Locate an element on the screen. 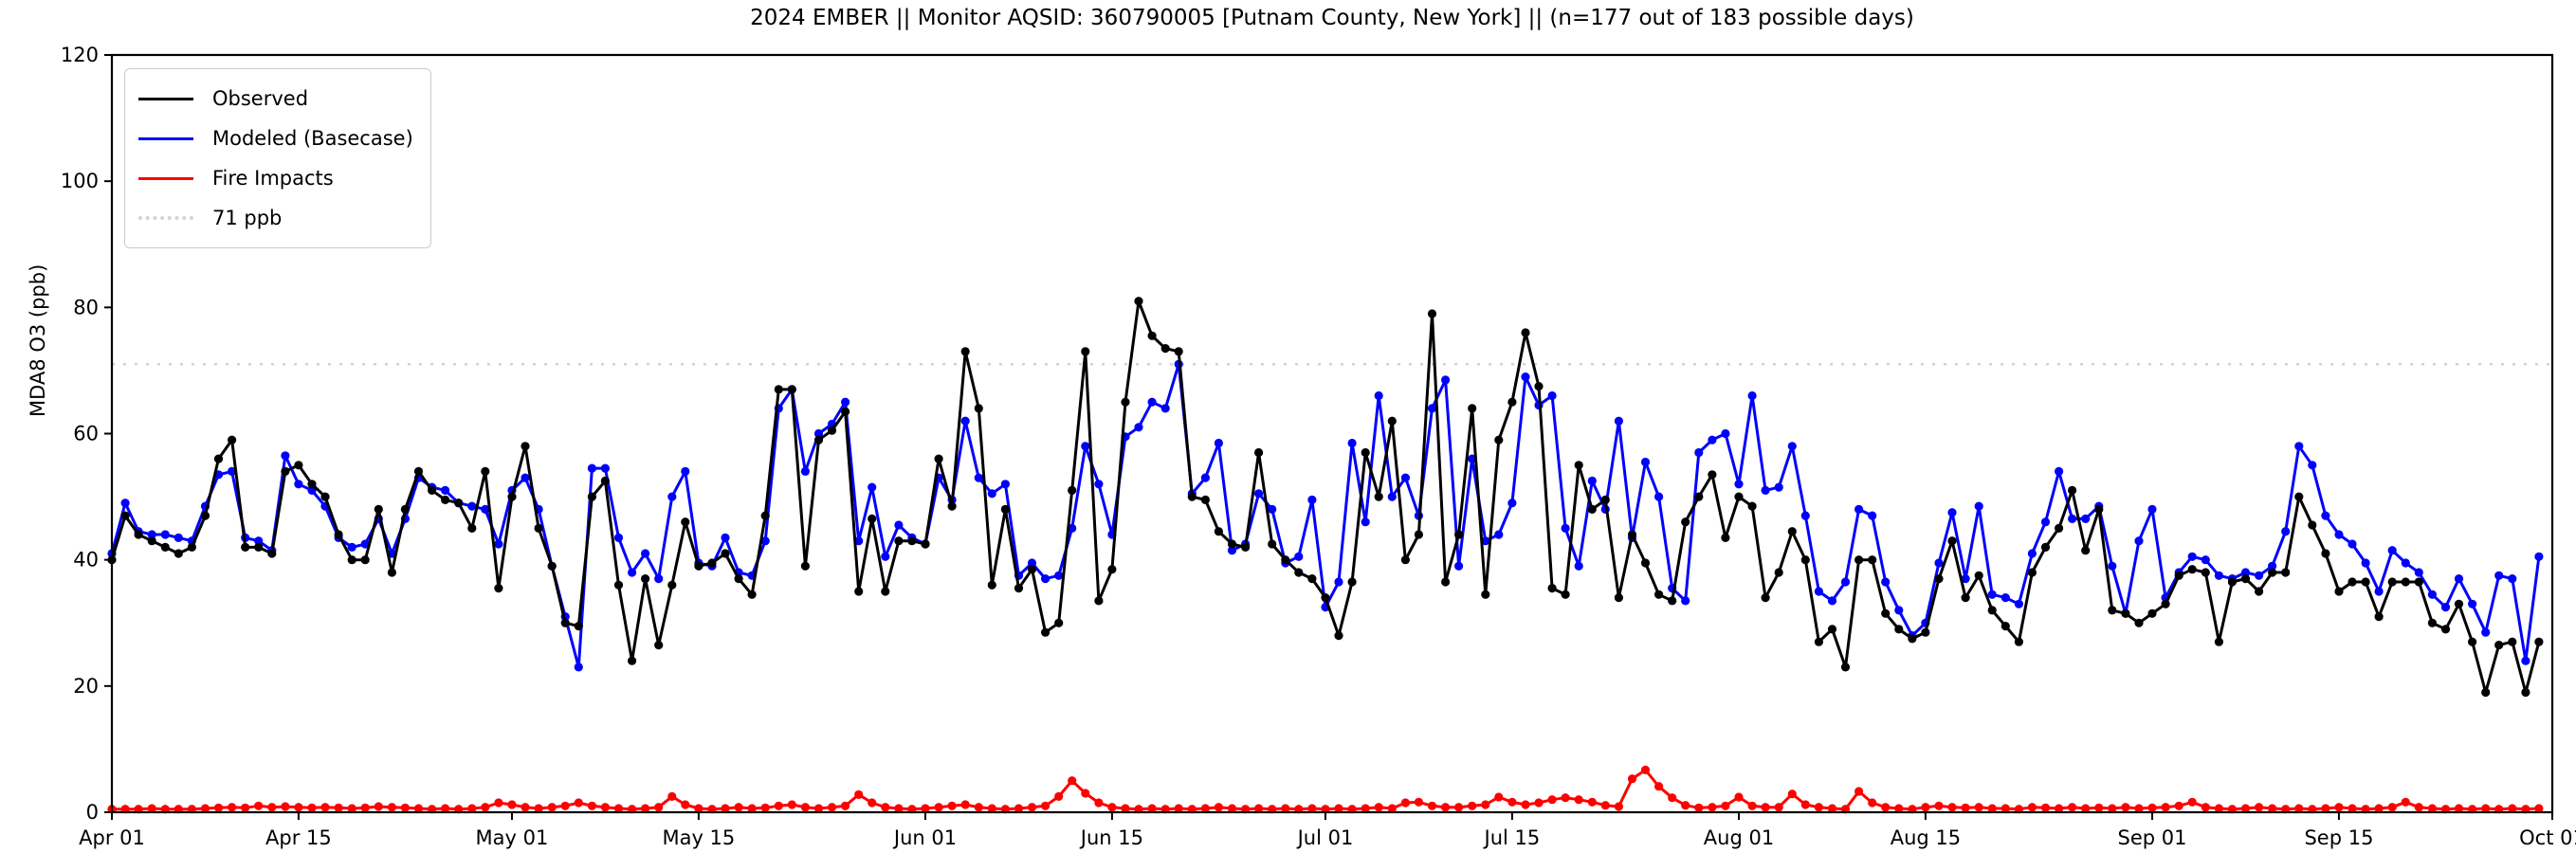 This screenshot has height=853, width=2576. threshold-line-swatch is located at coordinates (165, 218).